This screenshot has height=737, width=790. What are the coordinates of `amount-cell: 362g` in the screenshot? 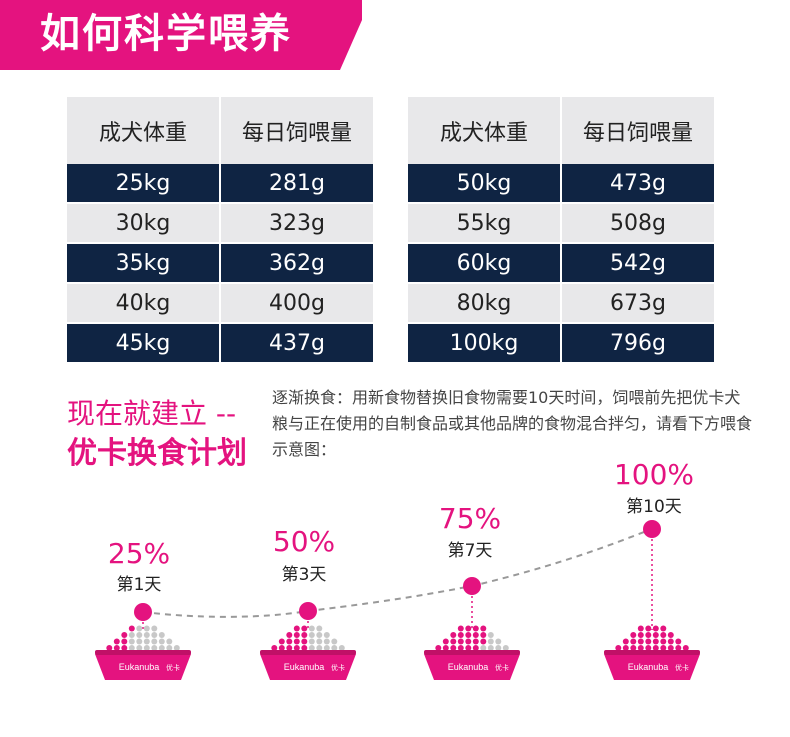 It's located at (296, 263).